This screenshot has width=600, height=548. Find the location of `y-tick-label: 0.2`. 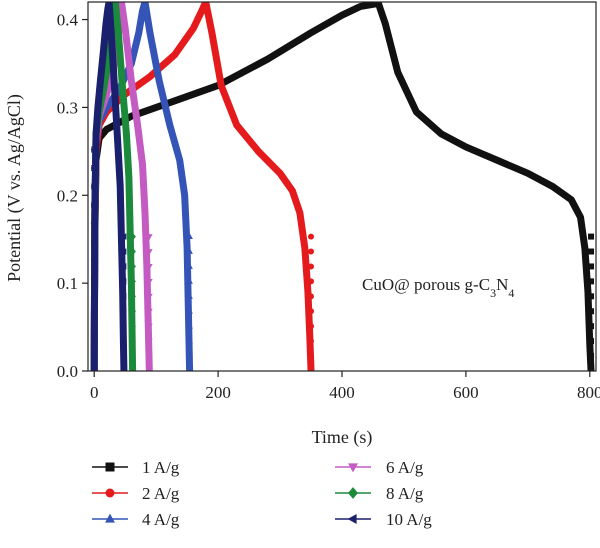

y-tick-label: 0.2 is located at coordinates (67, 195).